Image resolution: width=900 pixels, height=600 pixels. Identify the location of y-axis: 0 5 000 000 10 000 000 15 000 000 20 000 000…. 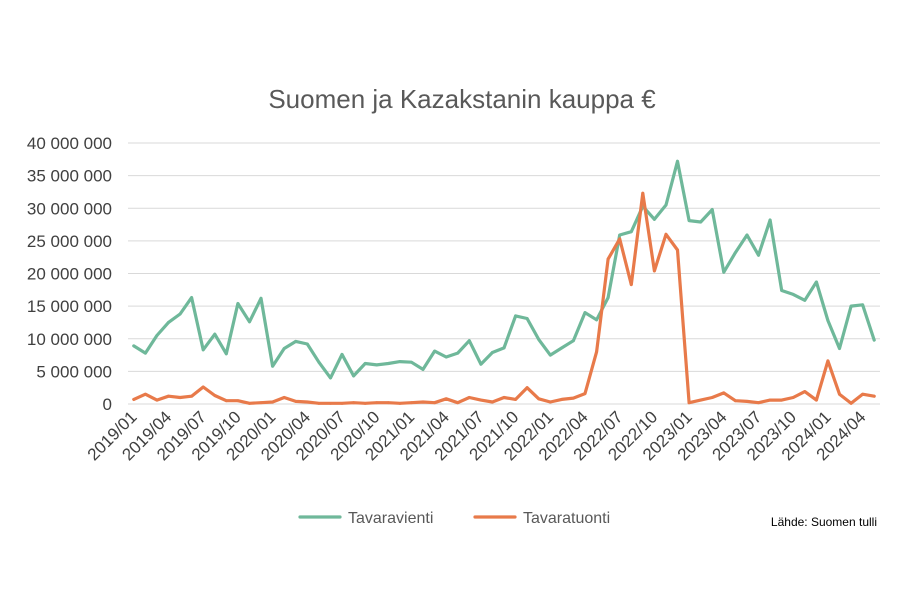
(69, 274).